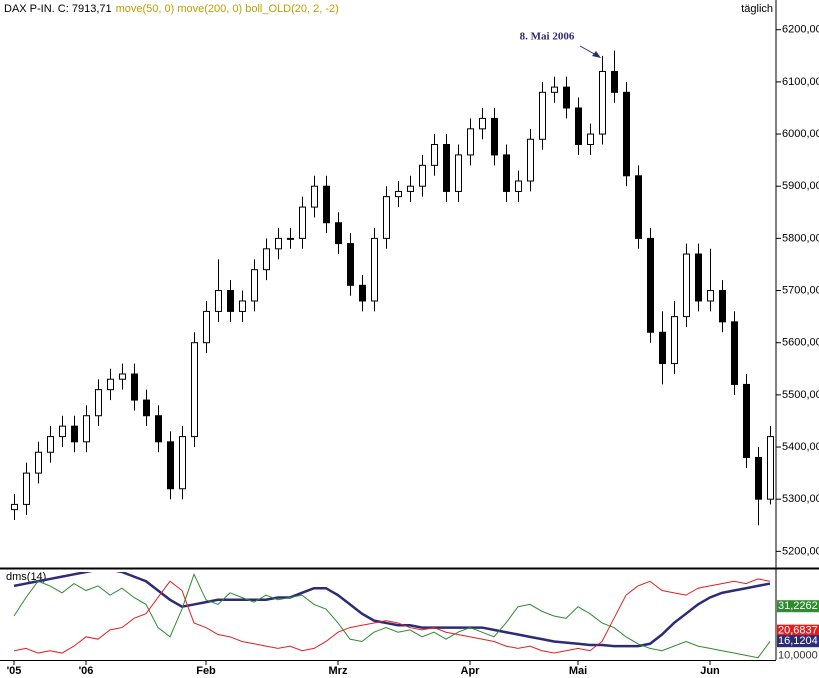 This screenshot has width=819, height=678. Describe the element at coordinates (710, 671) in the screenshot. I see `x-tick-label: Jun` at that location.